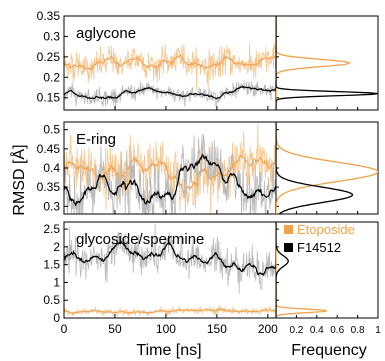 The image size is (385, 361). Describe the element at coordinates (56, 282) in the screenshot. I see `y-tick-label: 1` at that location.